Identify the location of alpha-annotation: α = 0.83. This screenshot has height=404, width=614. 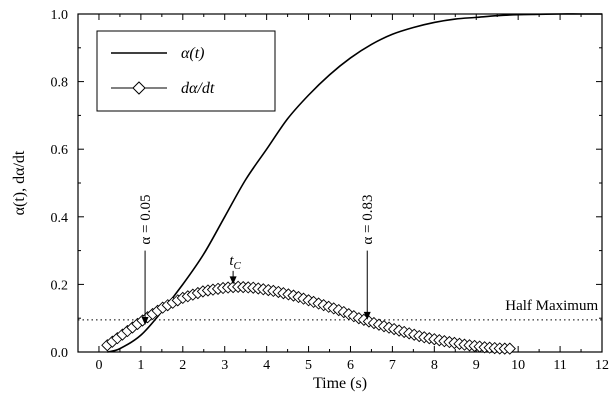
(368, 220).